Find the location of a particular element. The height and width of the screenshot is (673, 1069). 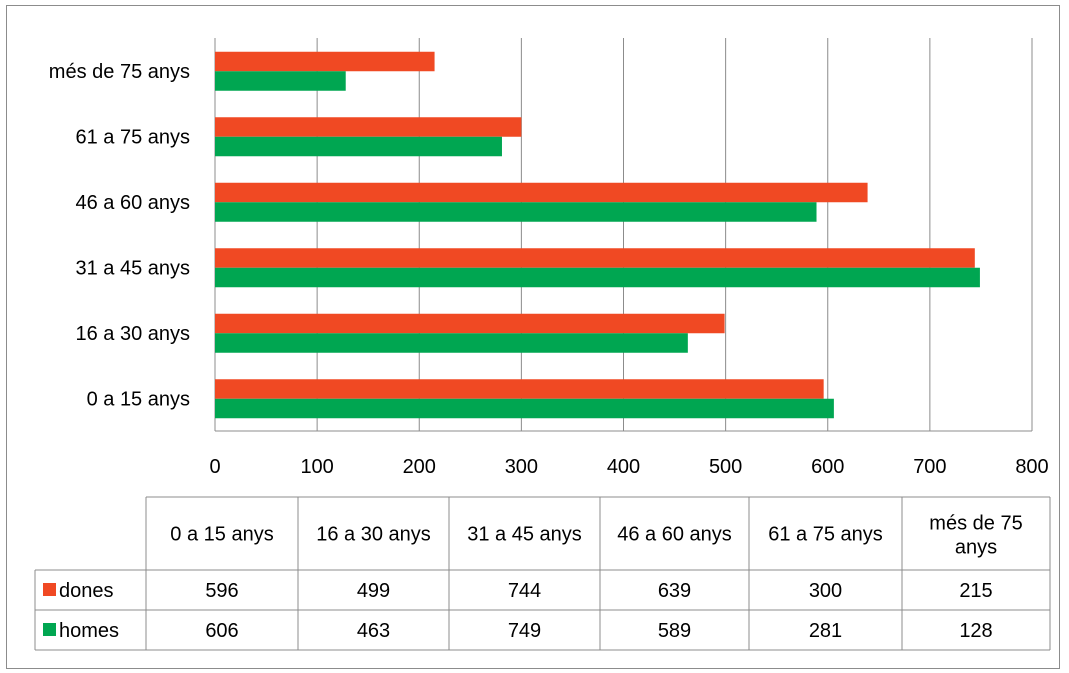

table-header-31-a-45-anys: 31 a 45 anys is located at coordinates (524, 535).